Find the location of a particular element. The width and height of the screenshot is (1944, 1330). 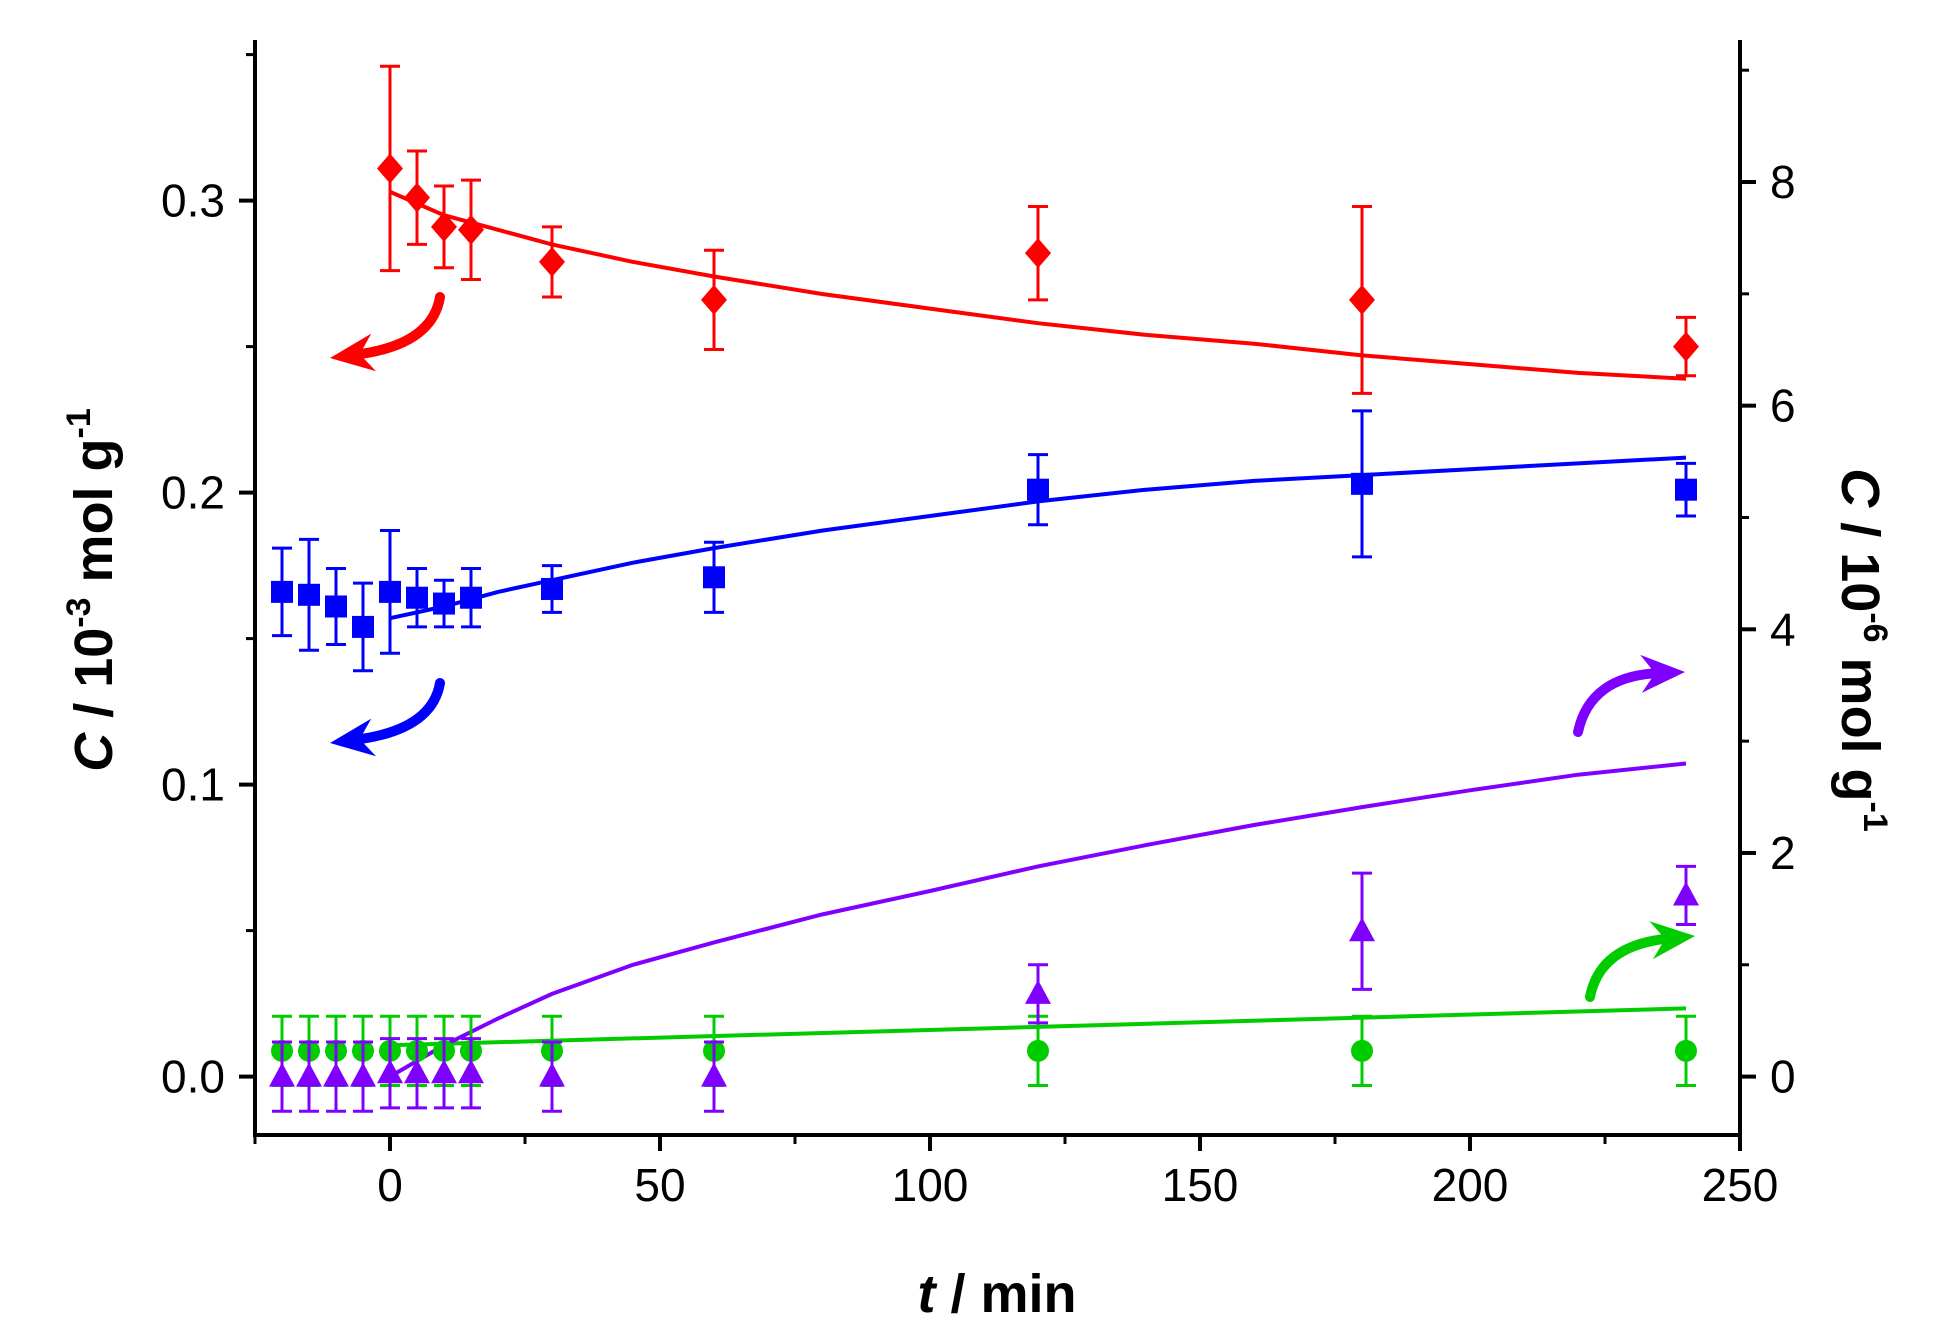

x-tick-label: 100 is located at coordinates (930, 1185).